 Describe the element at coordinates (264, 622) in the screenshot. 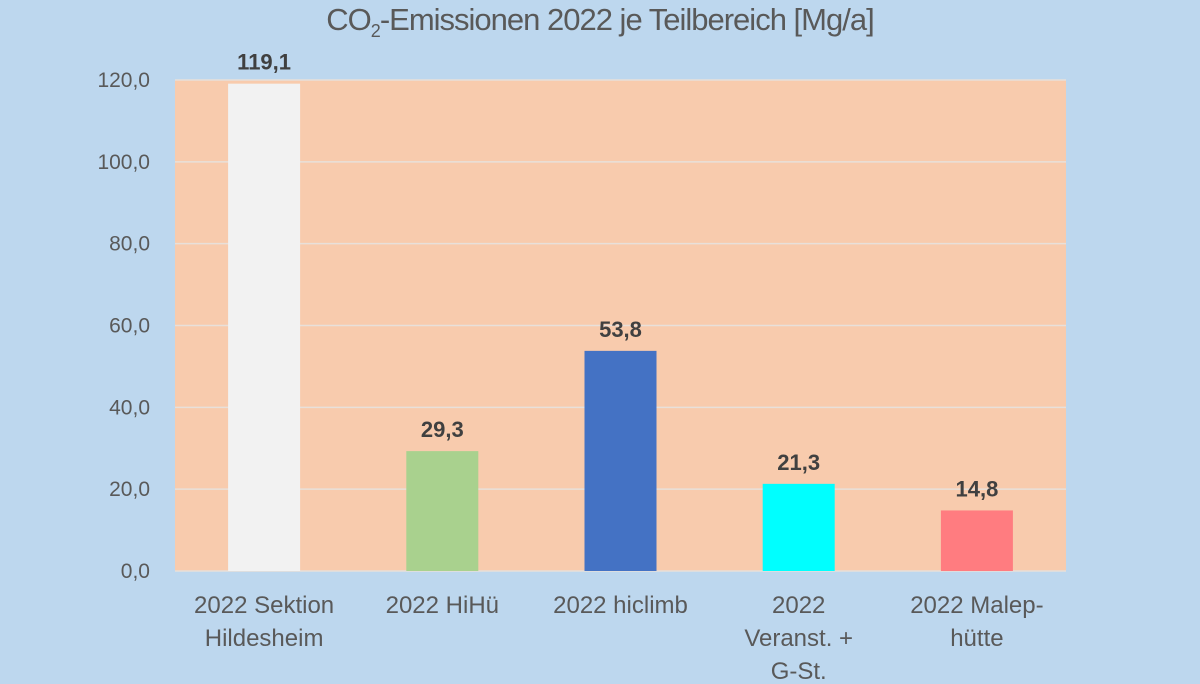

I see `x-tick-label: 2022 Sektion Hildesheim` at that location.